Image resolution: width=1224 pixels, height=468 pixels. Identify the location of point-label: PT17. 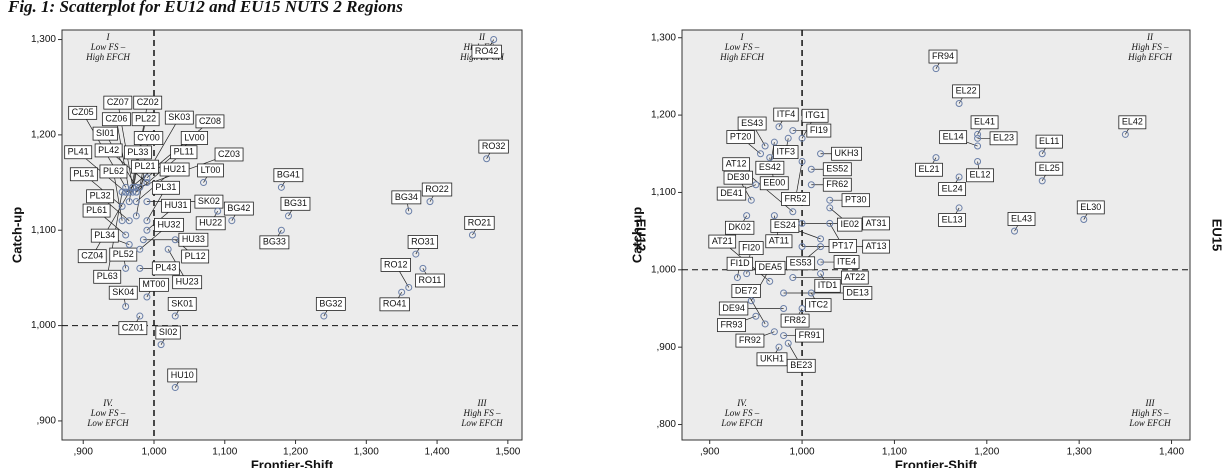
(842, 246).